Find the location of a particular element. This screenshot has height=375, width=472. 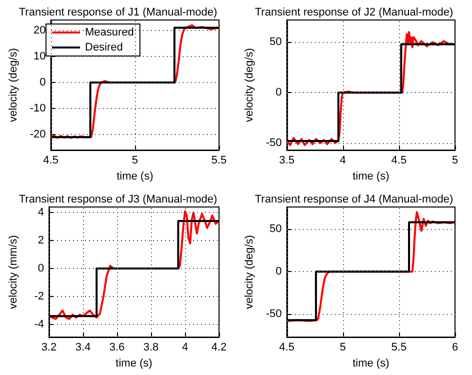

y-tick-label: -20 is located at coordinates (38, 134).